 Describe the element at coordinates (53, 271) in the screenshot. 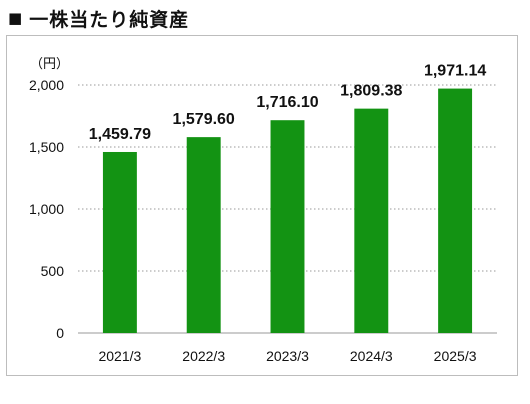

I see `y-tick-label: 500` at that location.